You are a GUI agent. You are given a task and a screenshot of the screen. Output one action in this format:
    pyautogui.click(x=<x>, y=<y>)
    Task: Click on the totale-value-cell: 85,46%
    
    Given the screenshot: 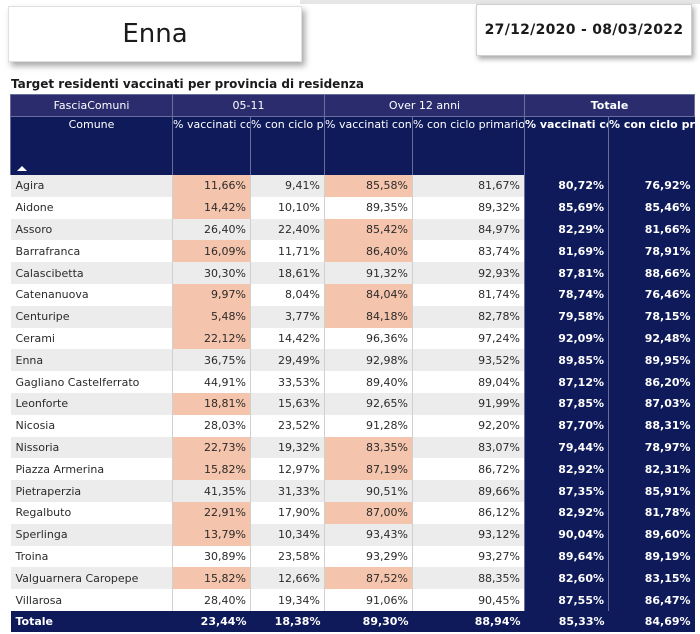 What is the action you would take?
    pyautogui.click(x=651, y=207)
    